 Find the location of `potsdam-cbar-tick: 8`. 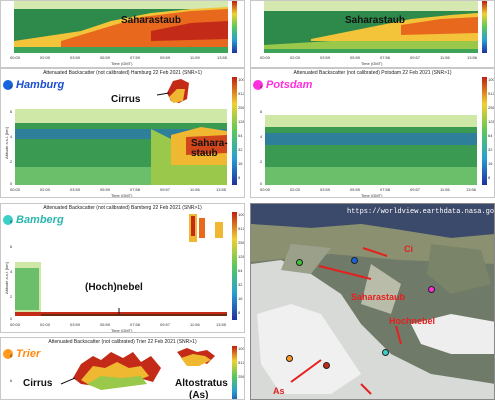

potsdam-cbar-tick: 8 is located at coordinates (489, 177).